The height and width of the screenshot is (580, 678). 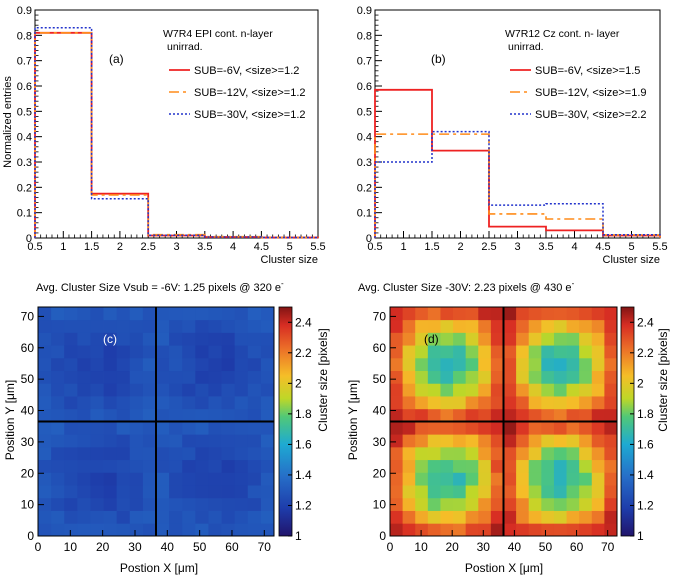 What do you see at coordinates (380, 379) in the screenshot?
I see `panel-d-ytick-label: 50` at bounding box center [380, 379].